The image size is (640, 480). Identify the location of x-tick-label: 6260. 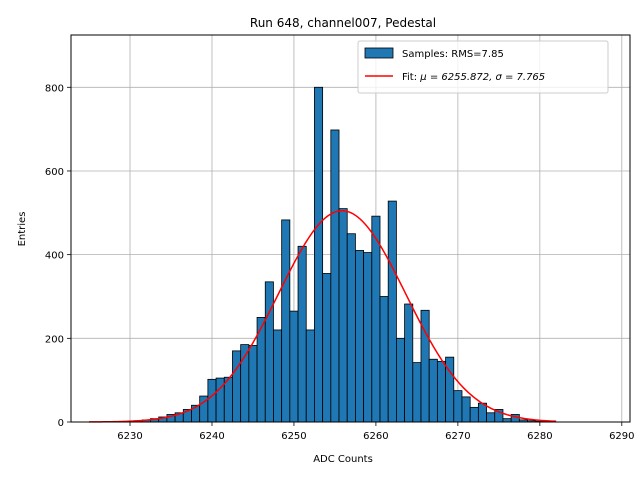
(375, 436).